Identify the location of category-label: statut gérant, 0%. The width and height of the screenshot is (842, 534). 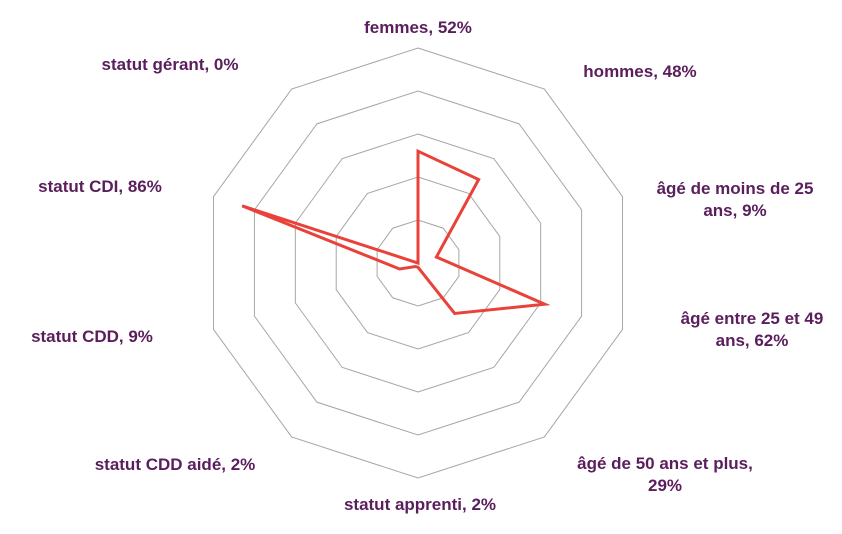
(170, 64).